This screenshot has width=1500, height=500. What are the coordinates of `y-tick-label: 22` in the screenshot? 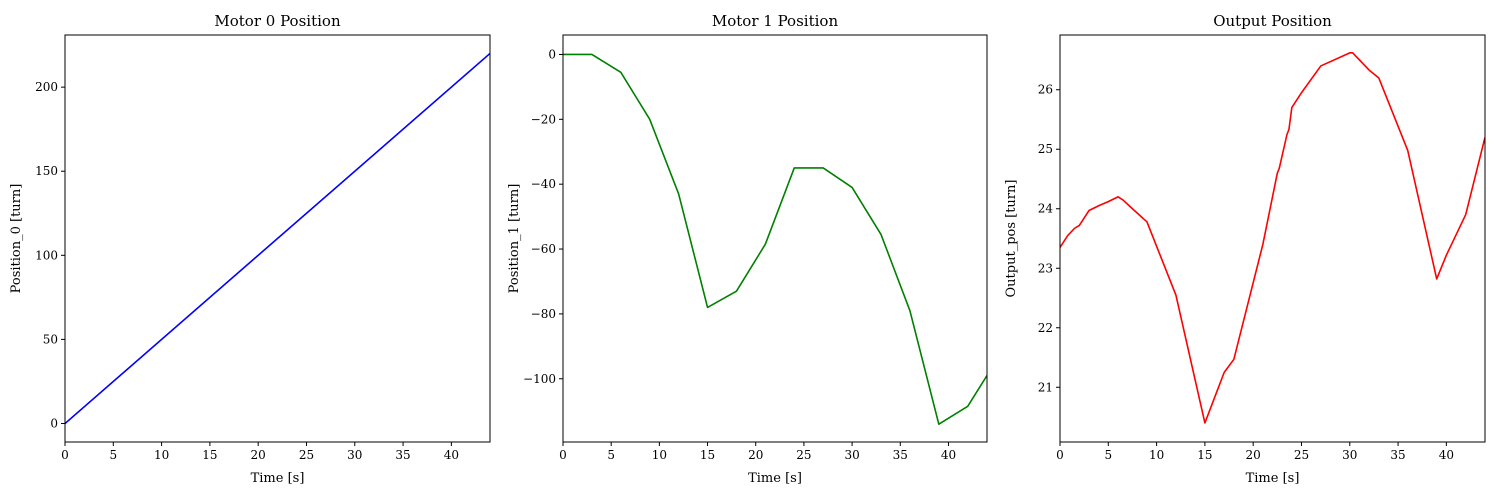 It's located at (1045, 328).